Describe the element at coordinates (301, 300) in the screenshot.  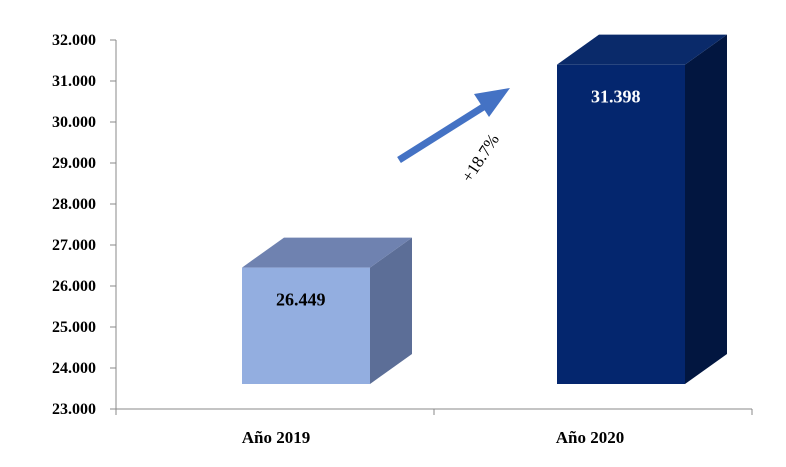
I see `bar-value-label: 26.449` at that location.